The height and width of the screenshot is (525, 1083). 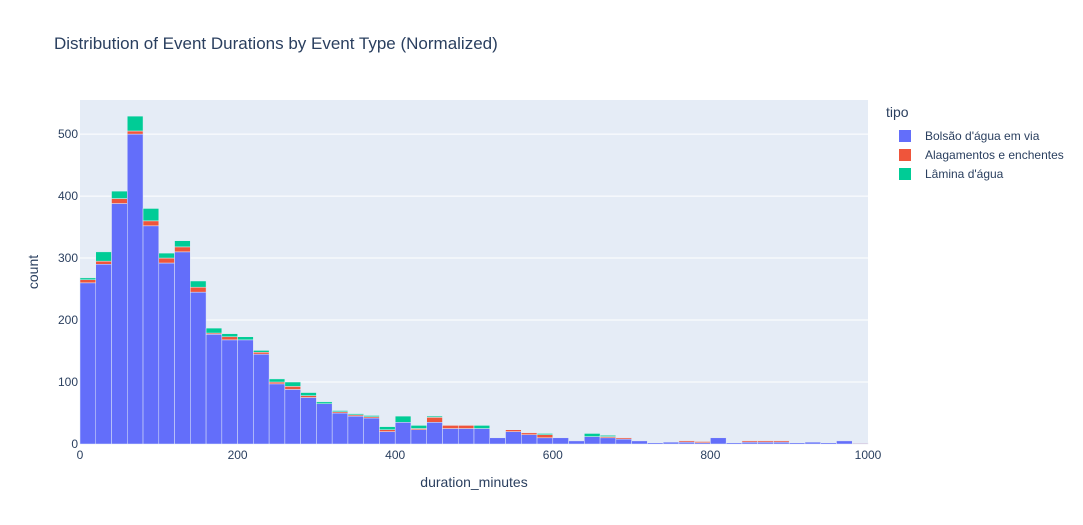 What do you see at coordinates (975, 135) in the screenshot?
I see `legend-item-bolsao: Bolsão d'água em via` at bounding box center [975, 135].